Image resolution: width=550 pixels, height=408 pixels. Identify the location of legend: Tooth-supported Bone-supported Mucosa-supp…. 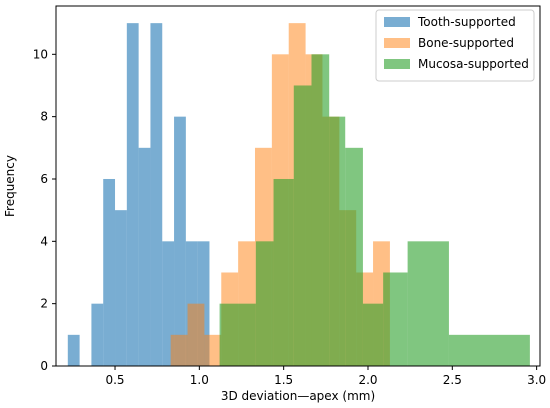
(455, 45).